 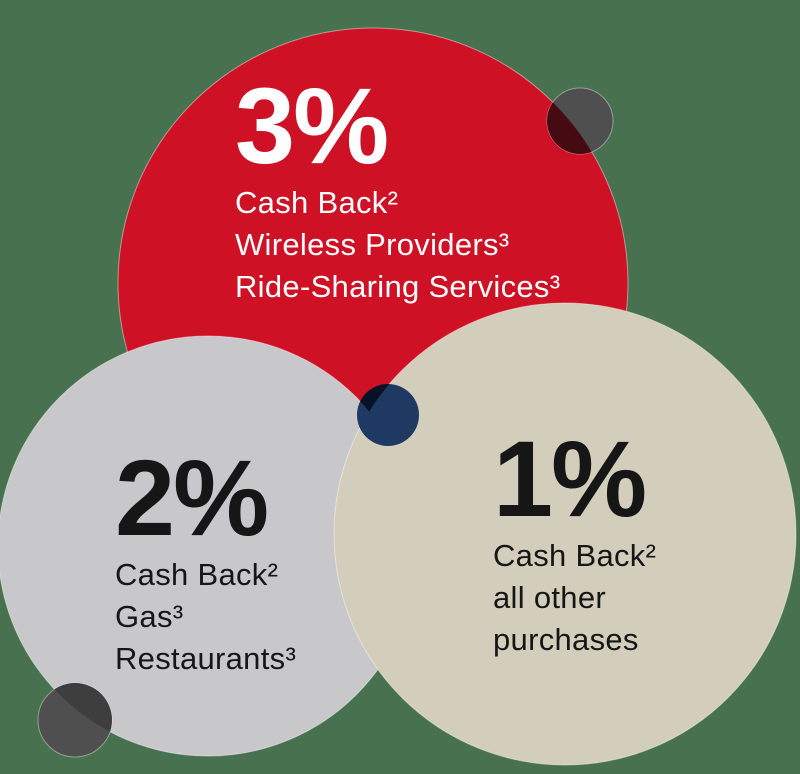 What do you see at coordinates (206, 658) in the screenshot?
I see `tier-2-line-restaurants: Restaurants³` at bounding box center [206, 658].